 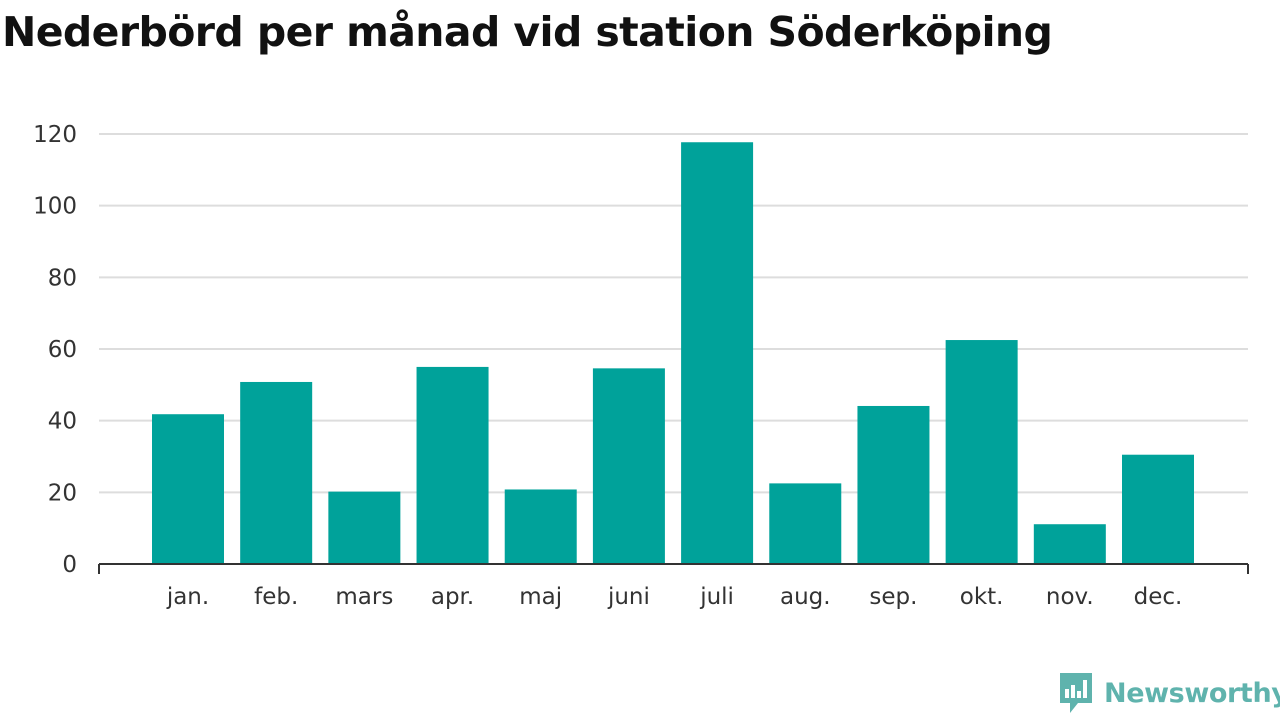 What do you see at coordinates (62, 422) in the screenshot?
I see `y-tick-label: 40` at bounding box center [62, 422].